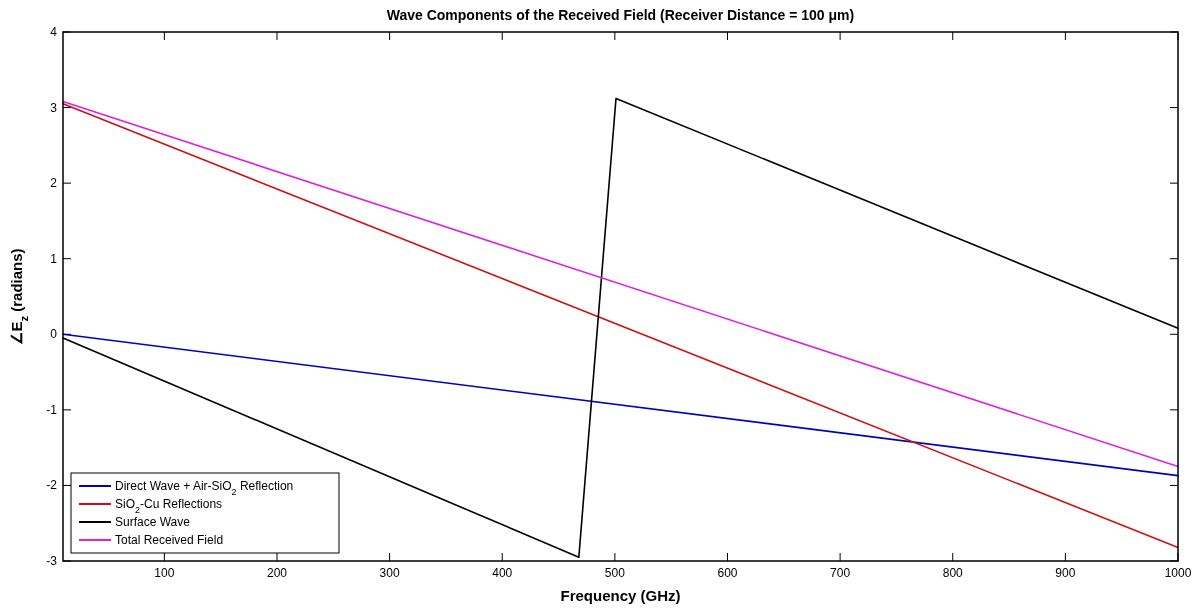 The height and width of the screenshot is (609, 1199). Describe the element at coordinates (52, 561) in the screenshot. I see `y-tick-label: -3` at that location.